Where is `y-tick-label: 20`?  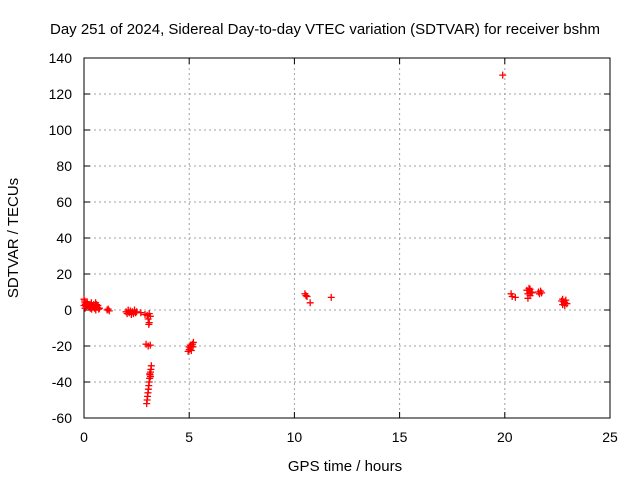 y-tick-label: 20 is located at coordinates (64, 274).